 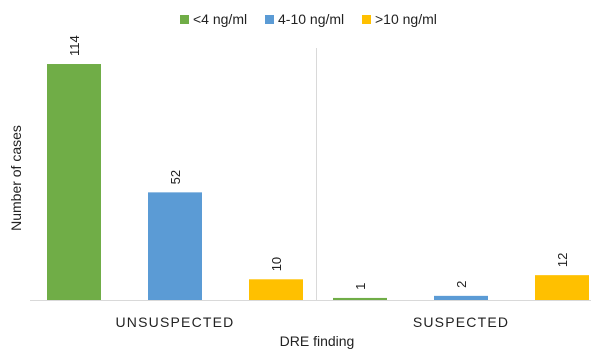 What do you see at coordinates (406, 19) in the screenshot?
I see `legend-label: >10 ng/ml` at bounding box center [406, 19].